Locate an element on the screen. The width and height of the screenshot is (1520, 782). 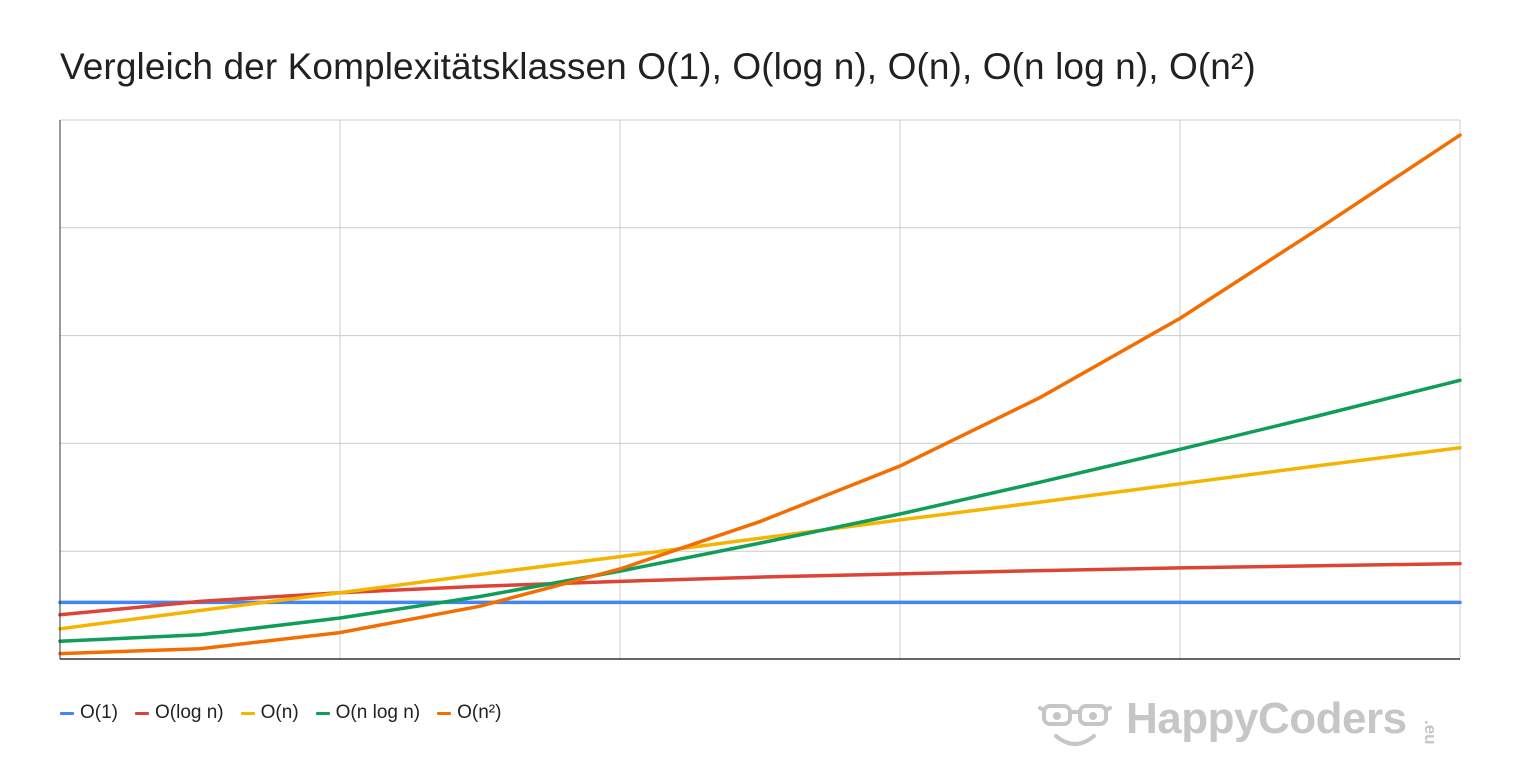
legend-item: O(n²) is located at coordinates (469, 713).